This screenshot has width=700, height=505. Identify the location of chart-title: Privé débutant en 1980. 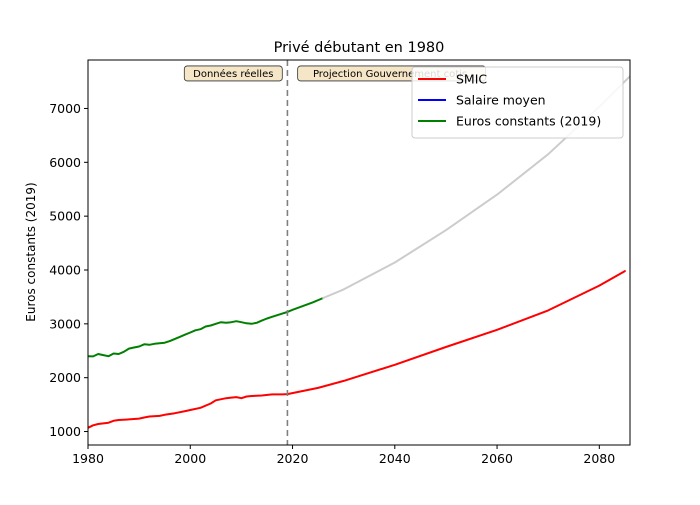
(359, 48).